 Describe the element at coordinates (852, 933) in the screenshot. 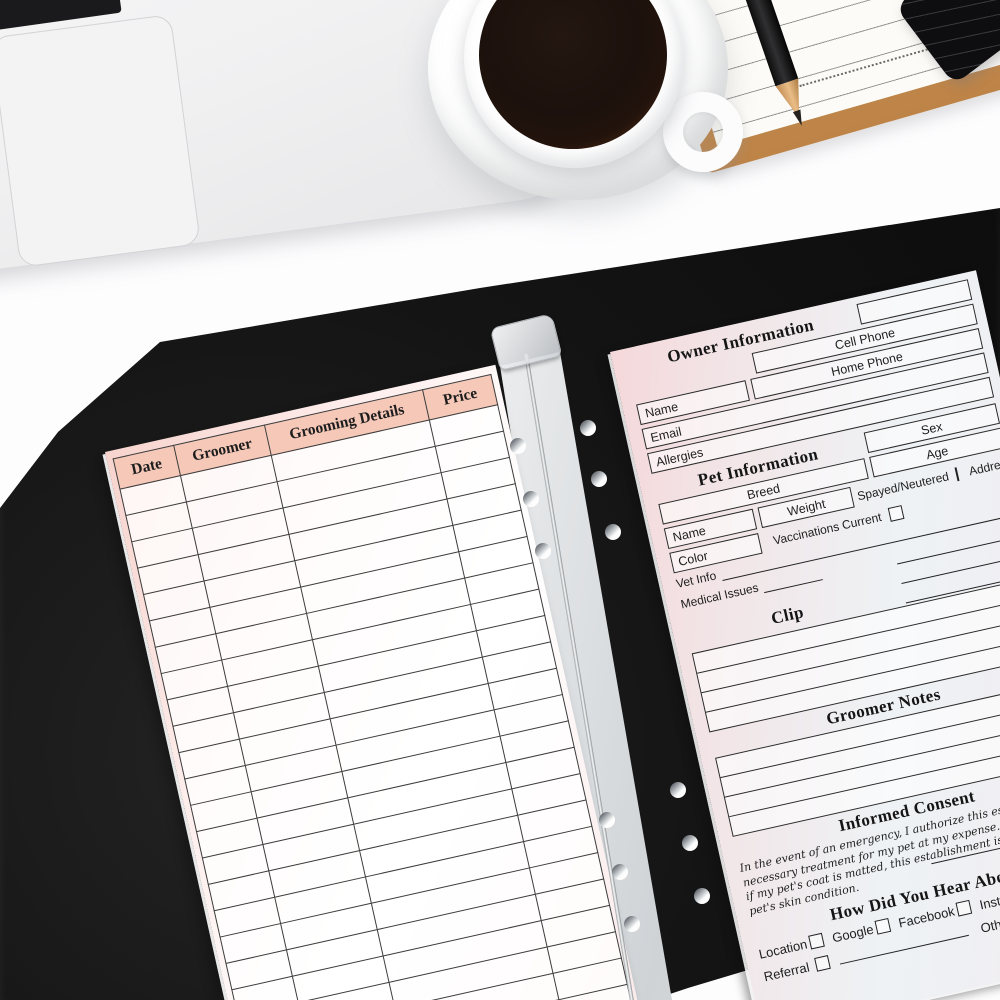

I see `hear-option-label: Google` at that location.